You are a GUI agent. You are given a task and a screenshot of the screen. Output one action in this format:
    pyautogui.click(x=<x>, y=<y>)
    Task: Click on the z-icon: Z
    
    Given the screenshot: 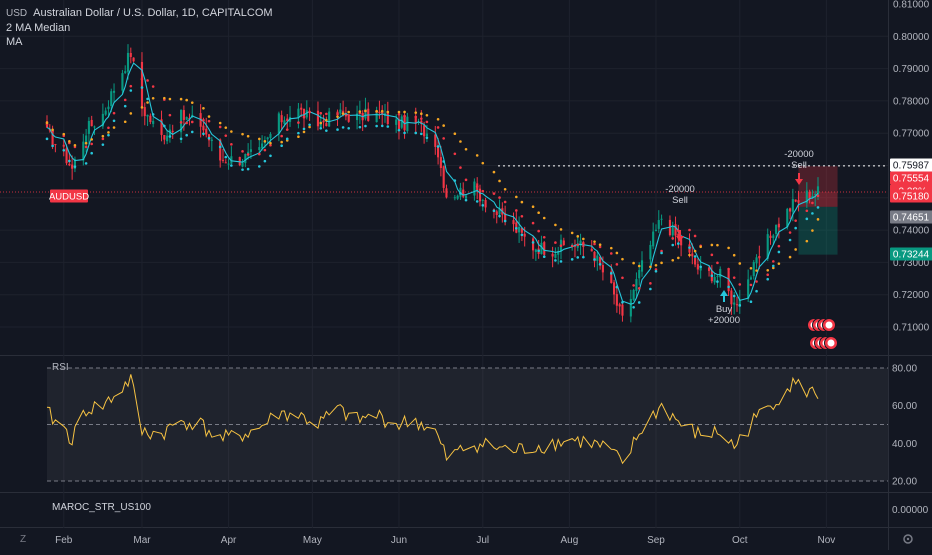 What is the action you would take?
    pyautogui.click(x=23, y=539)
    